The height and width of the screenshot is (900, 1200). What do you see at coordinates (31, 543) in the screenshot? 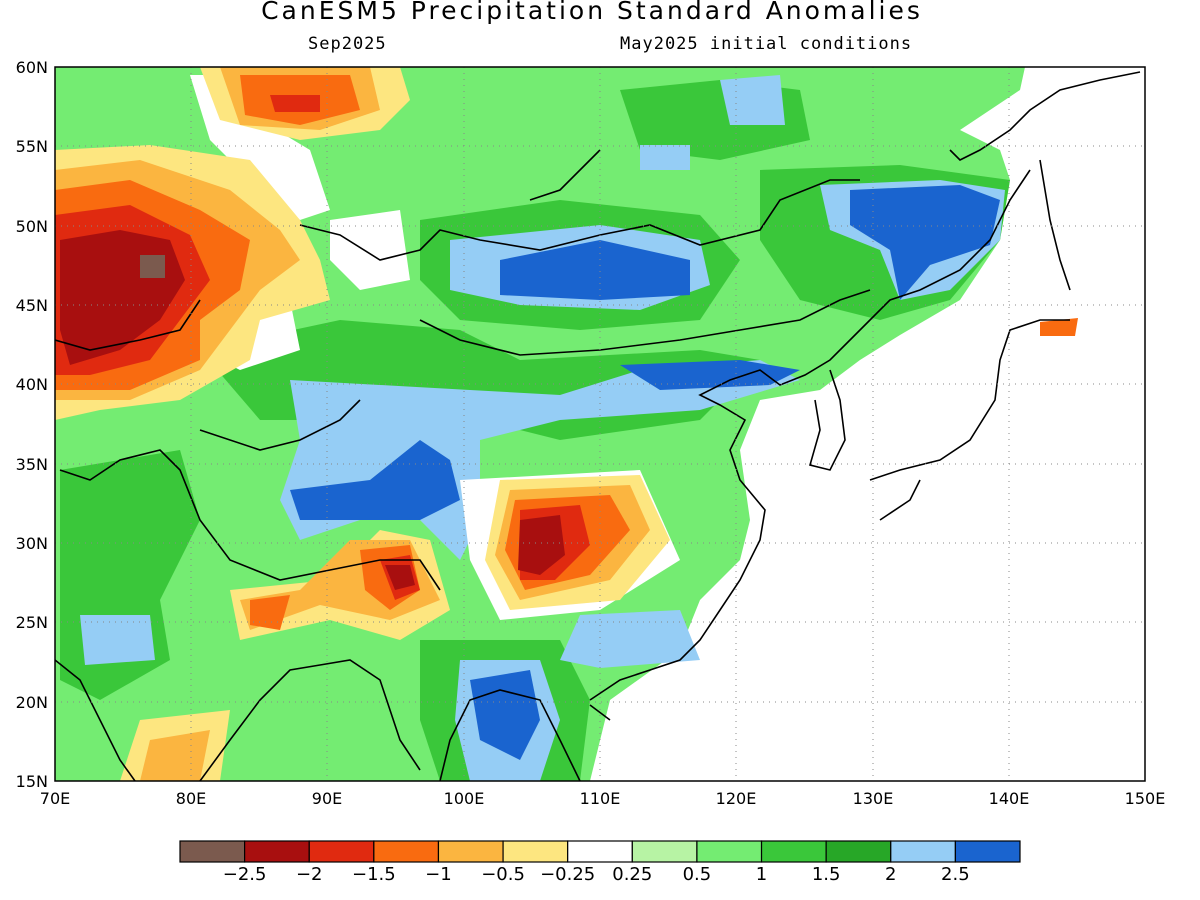
I see `lat-label-30n: 30N` at bounding box center [31, 543].